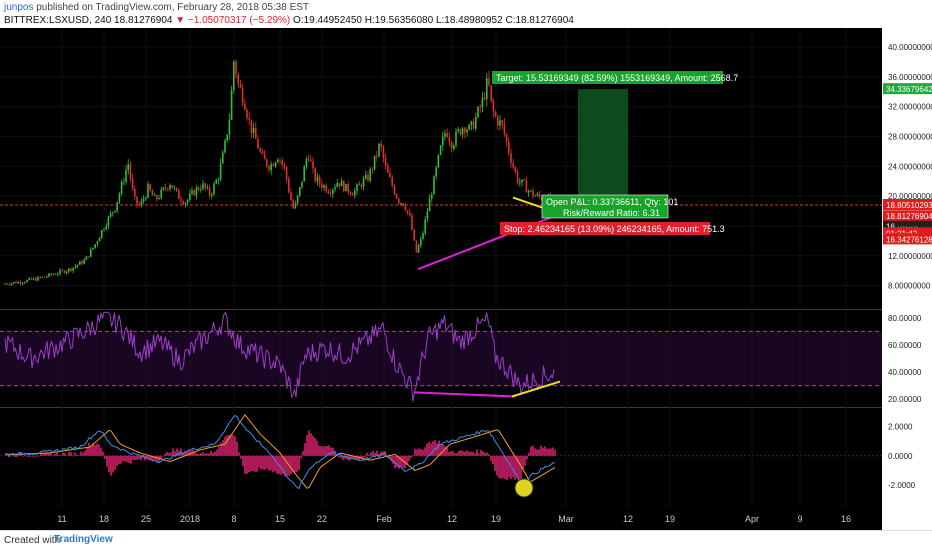 The height and width of the screenshot is (551, 932). I want to click on x-tick-label: 22, so click(322, 519).